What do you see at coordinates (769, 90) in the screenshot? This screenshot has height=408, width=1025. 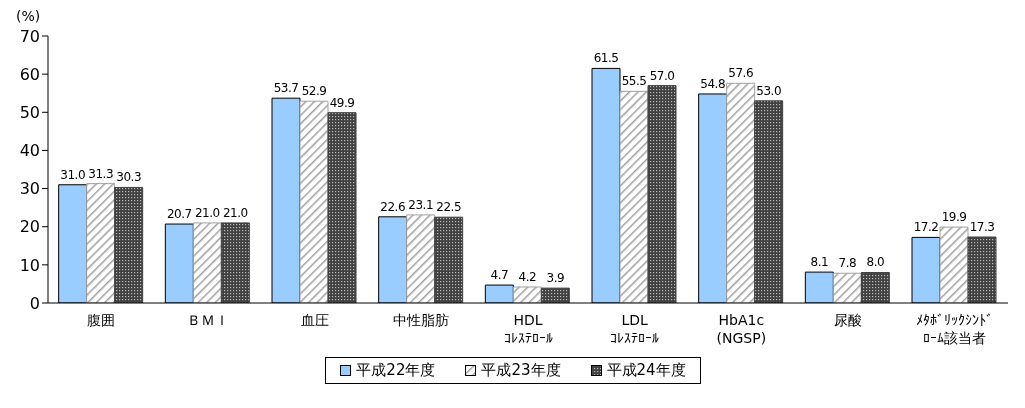 I see `data-label: 53.0` at bounding box center [769, 90].